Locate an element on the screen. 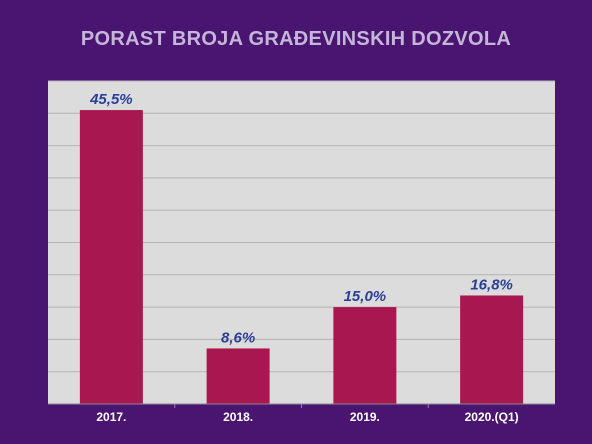 This screenshot has height=444, width=592. chart-title: PORAST BROJA GRAĐEVINSKIH DOZVOLA is located at coordinates (296, 39).